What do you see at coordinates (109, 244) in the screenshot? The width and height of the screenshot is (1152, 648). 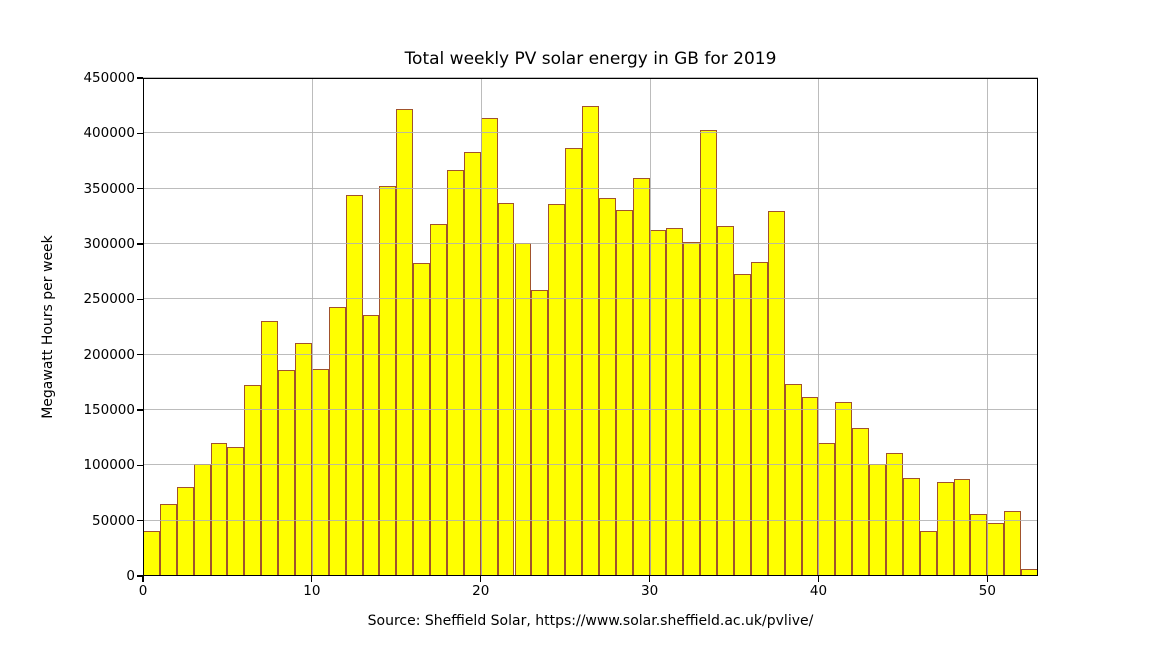 I see `y-tick-label-300000: 300000` at bounding box center [109, 244].